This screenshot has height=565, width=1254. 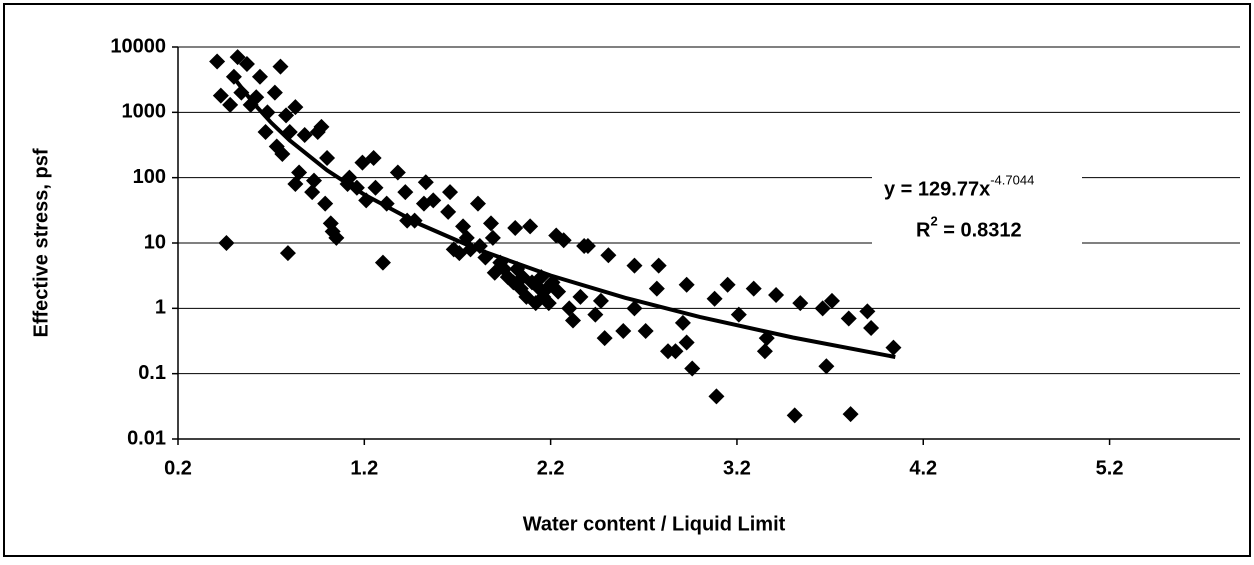 I want to click on y-axis-title: Effective stress, psf, so click(x=41, y=242).